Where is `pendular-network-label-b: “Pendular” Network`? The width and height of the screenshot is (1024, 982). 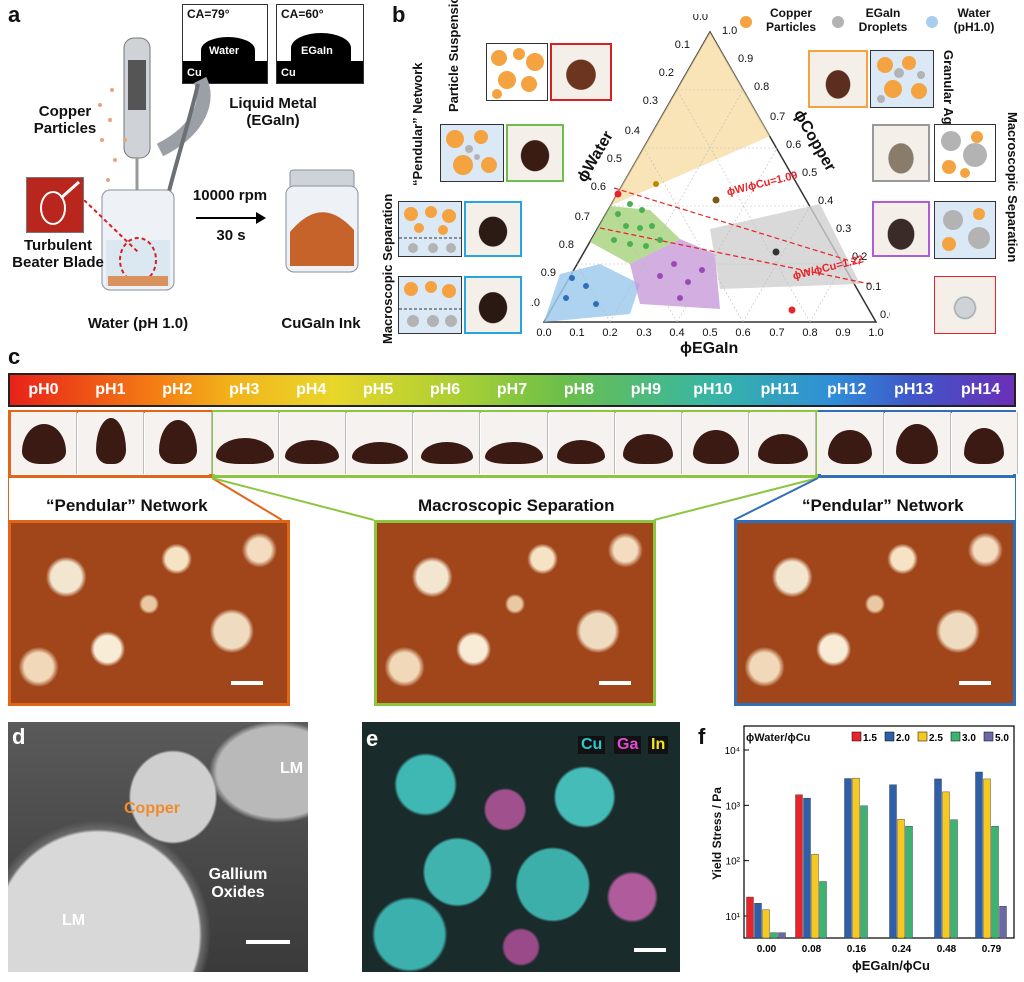
pendular-network-label-b: “Pendular” Network is located at coordinates (417, 124).